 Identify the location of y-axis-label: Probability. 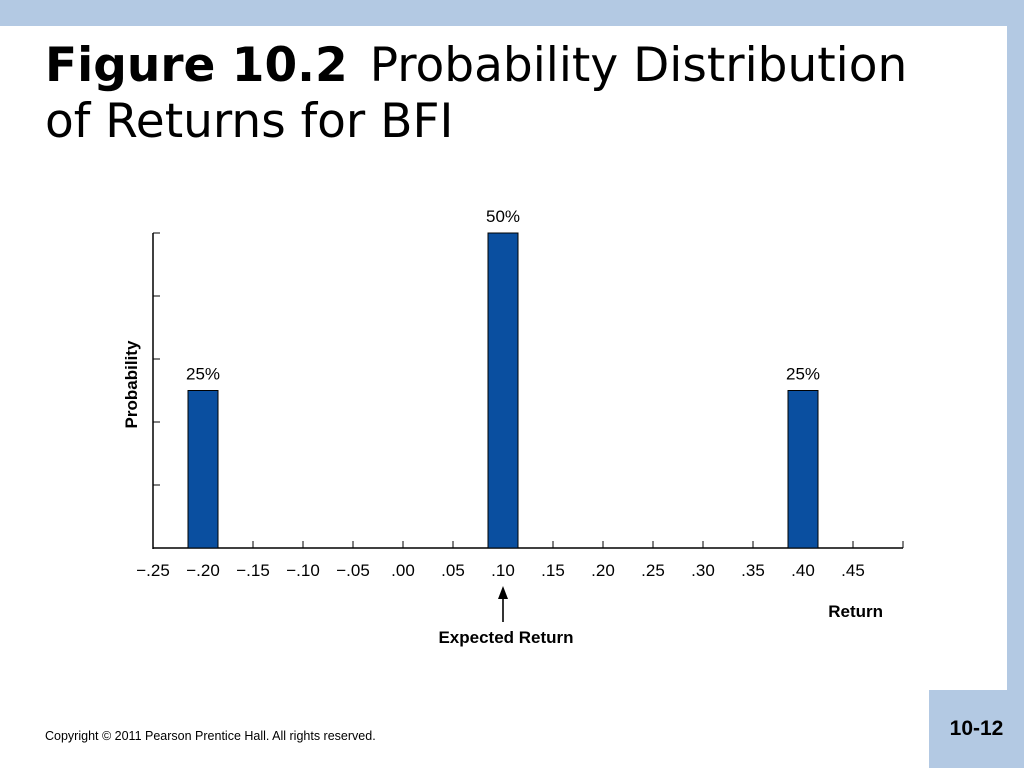
(131, 384).